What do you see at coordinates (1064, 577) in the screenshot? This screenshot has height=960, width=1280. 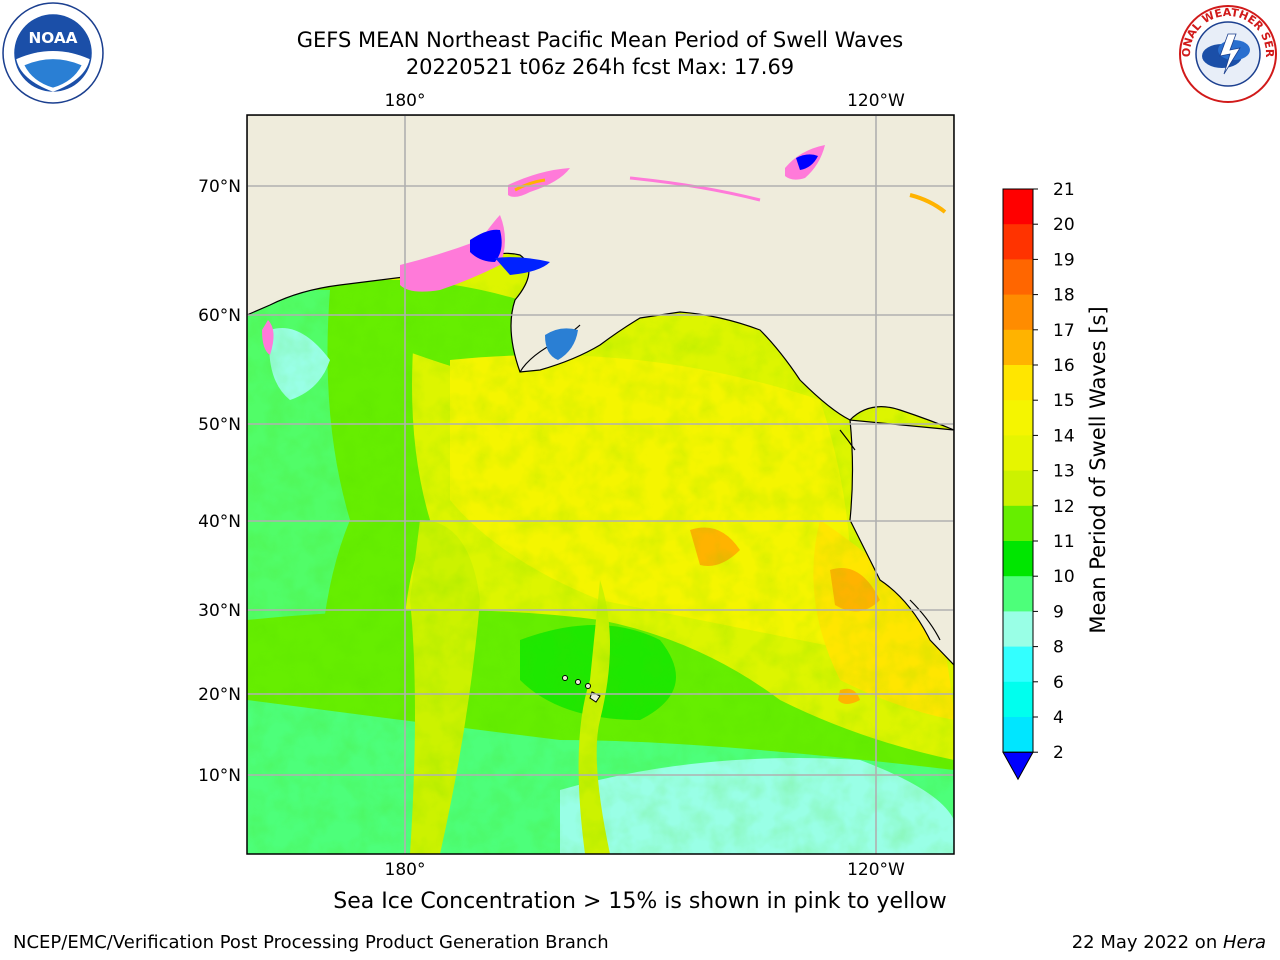 I see `colorbar-tick-label: 10` at bounding box center [1064, 577].